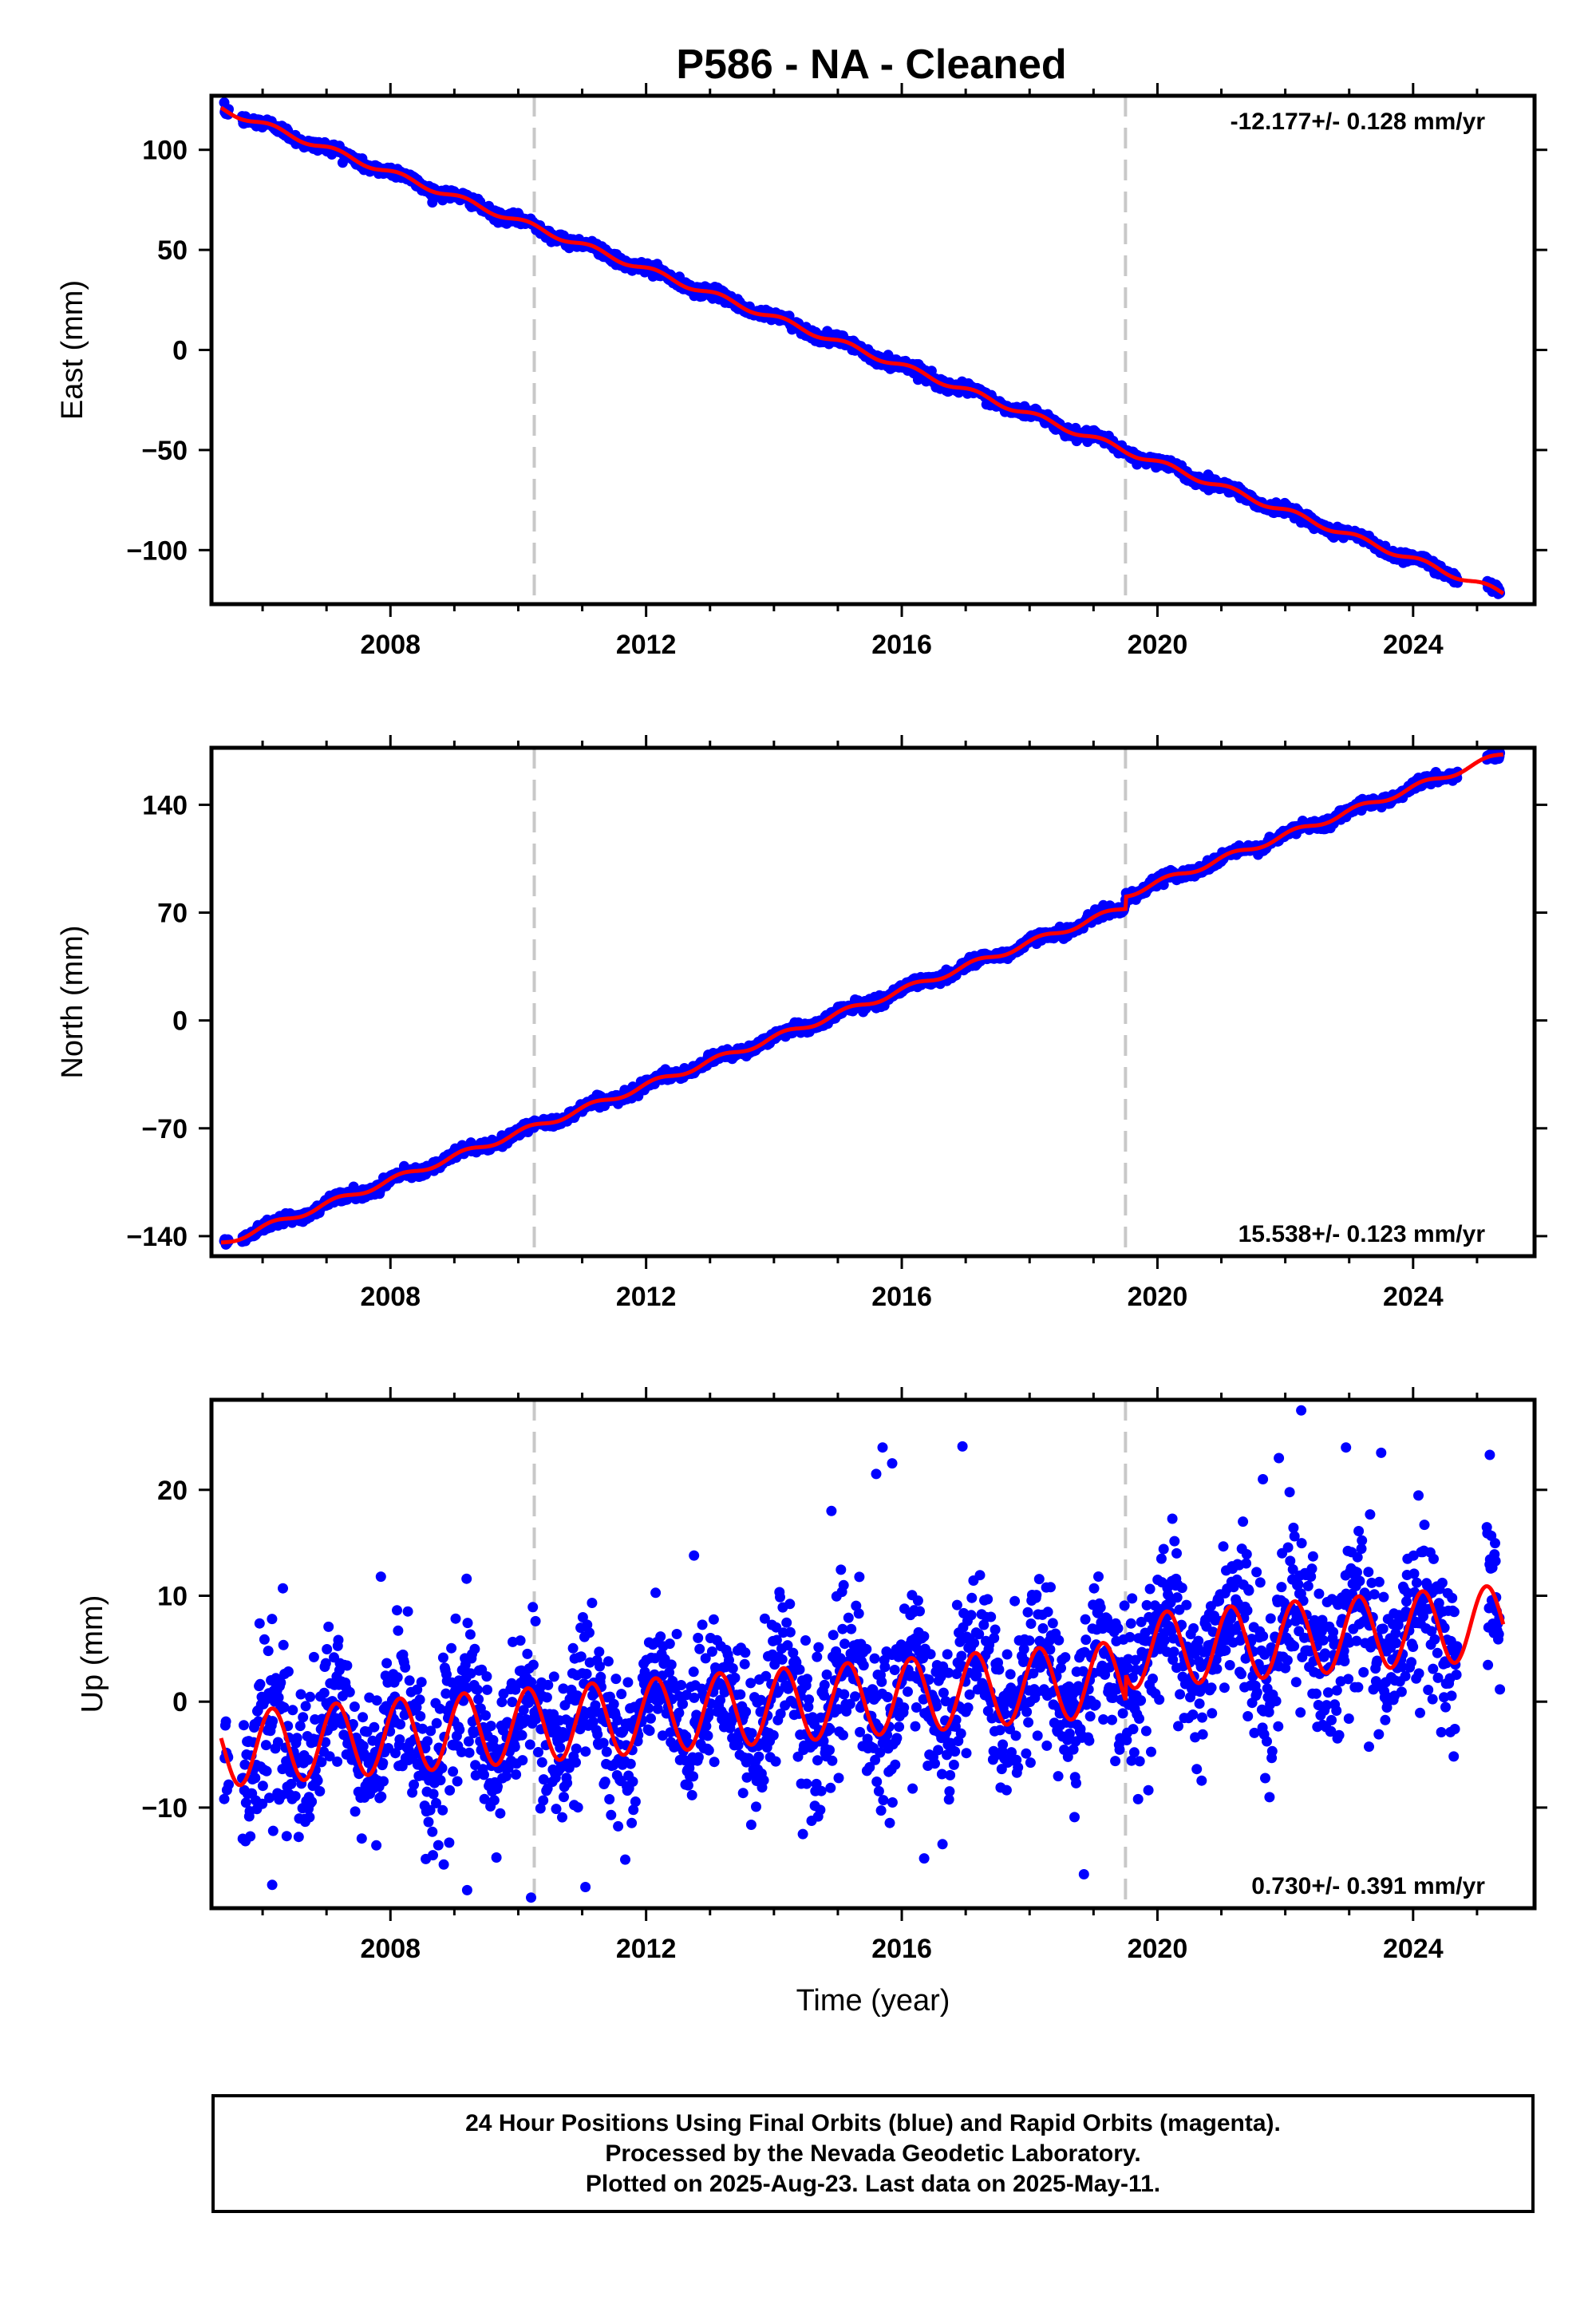 Image resolution: width=1596 pixels, height=2316 pixels. Describe the element at coordinates (1362, 1234) in the screenshot. I see `velocity-annotation: 15.538+/- 0.123 mm/yr` at that location.